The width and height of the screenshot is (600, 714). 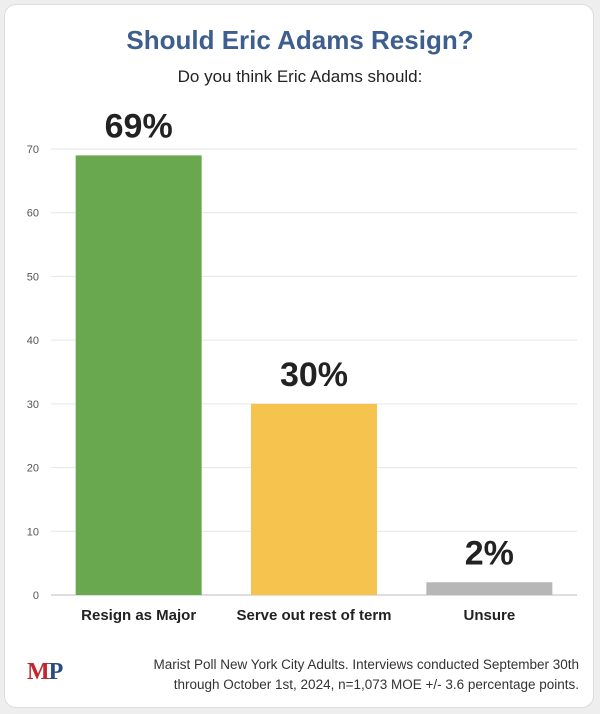 I want to click on y-tick-label: 10, so click(x=33, y=532).